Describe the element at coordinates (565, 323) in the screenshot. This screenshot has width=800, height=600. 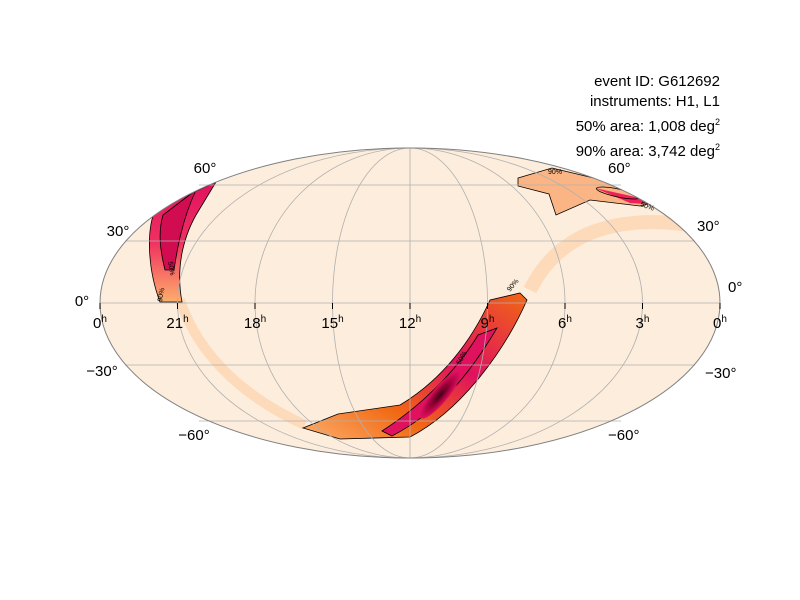
I see `ra-tick-label: 6h` at that location.